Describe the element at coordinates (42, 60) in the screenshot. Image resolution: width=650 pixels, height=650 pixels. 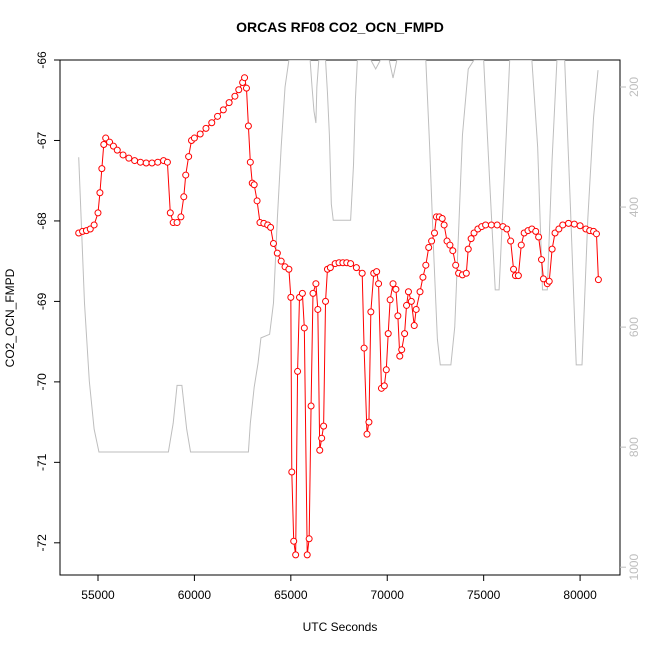
I see `y-tick-label: -66` at that location.